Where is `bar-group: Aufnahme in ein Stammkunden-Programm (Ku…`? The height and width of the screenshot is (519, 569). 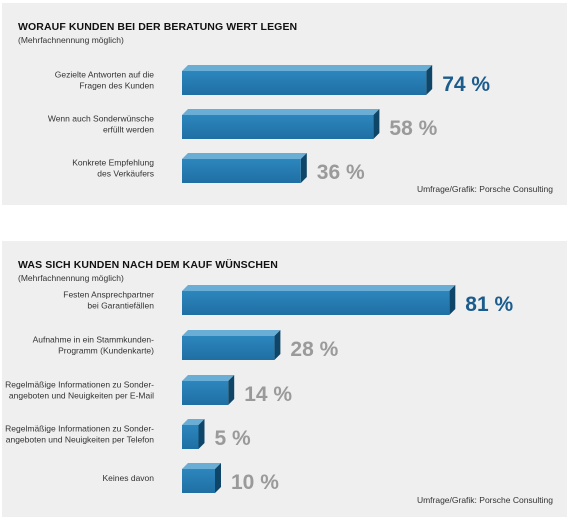 bar-group: Aufnahme in ein Stammkunden-Programm (Ku… is located at coordinates (186, 345).